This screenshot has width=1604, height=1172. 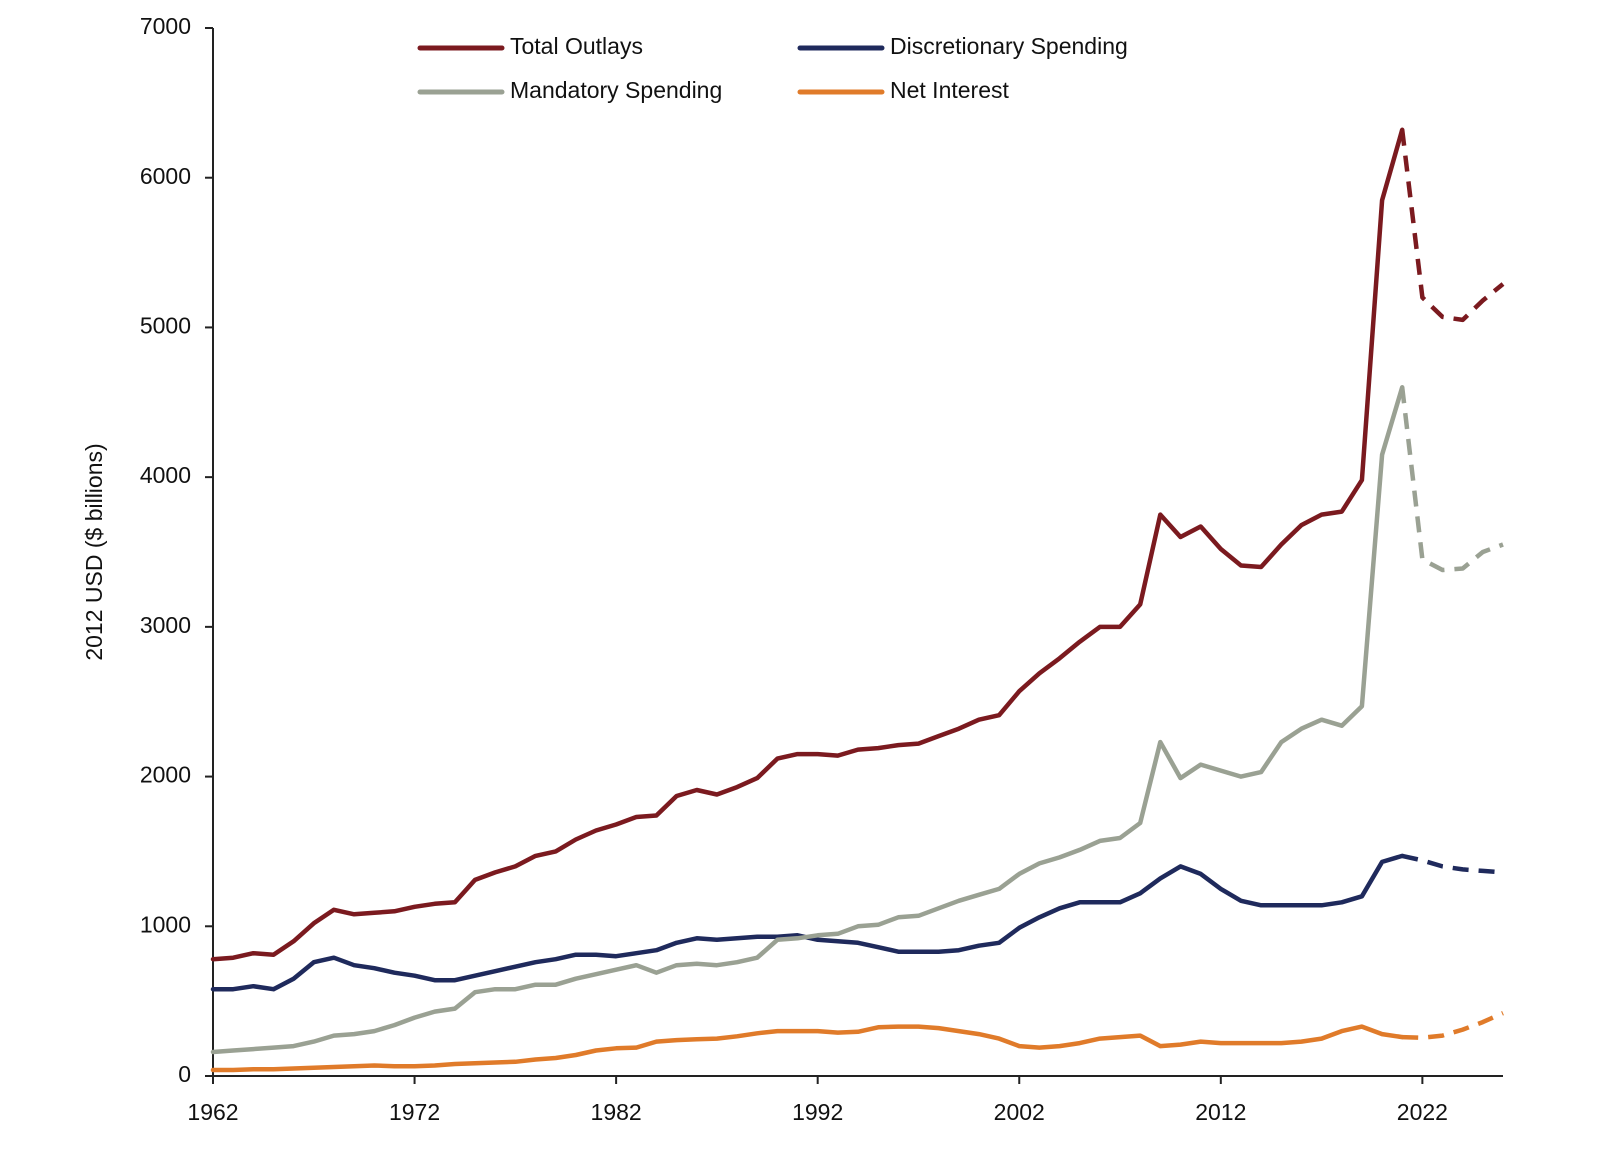 What do you see at coordinates (165, 625) in the screenshot?
I see `y-tick-label: 3000` at bounding box center [165, 625].